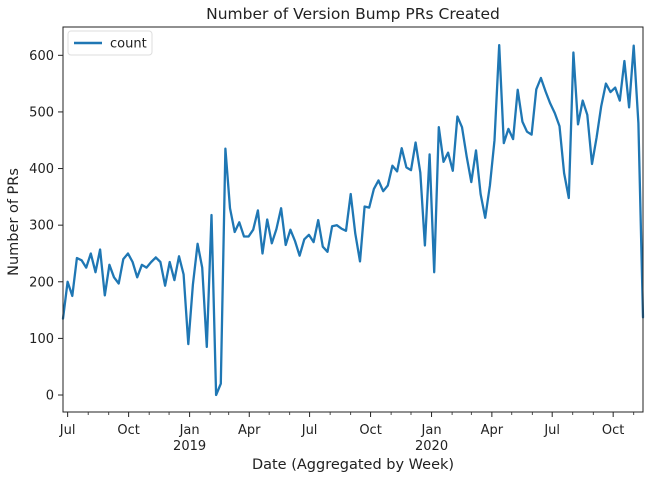 This screenshot has width=650, height=479. What do you see at coordinates (128, 44) in the screenshot?
I see `legend-label-count: count` at bounding box center [128, 44].